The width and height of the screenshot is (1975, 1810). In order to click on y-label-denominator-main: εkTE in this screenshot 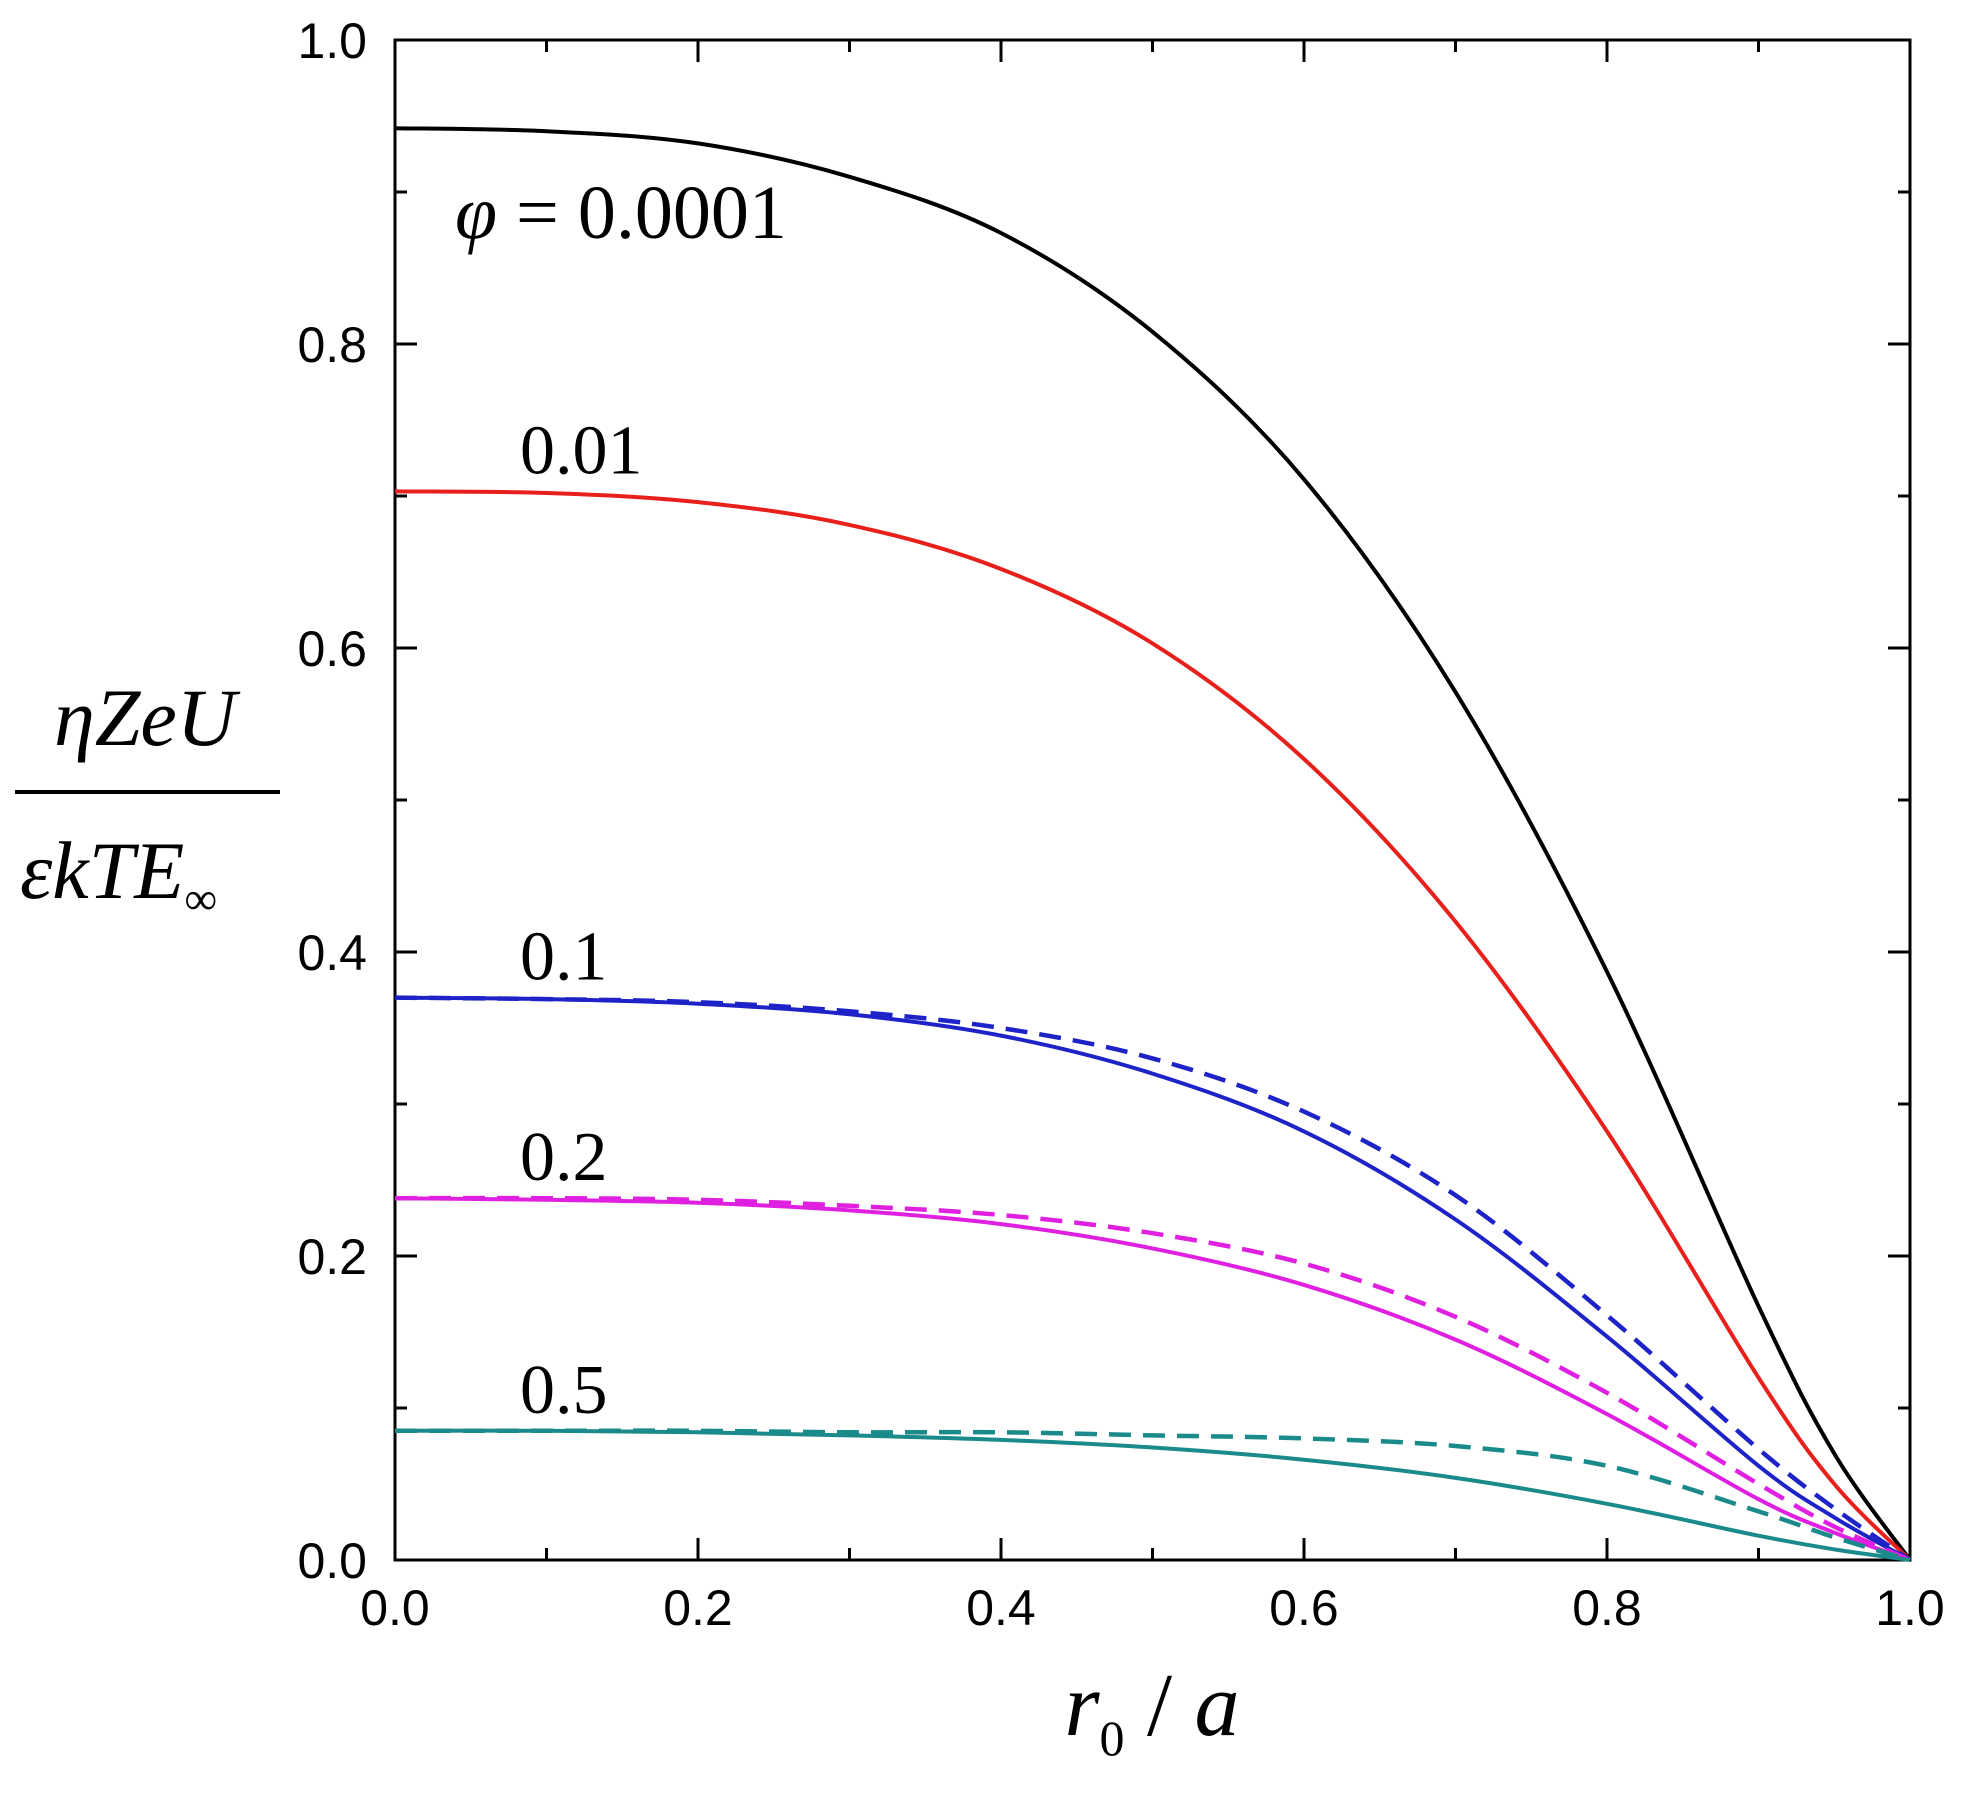, I will do `click(102, 870)`.